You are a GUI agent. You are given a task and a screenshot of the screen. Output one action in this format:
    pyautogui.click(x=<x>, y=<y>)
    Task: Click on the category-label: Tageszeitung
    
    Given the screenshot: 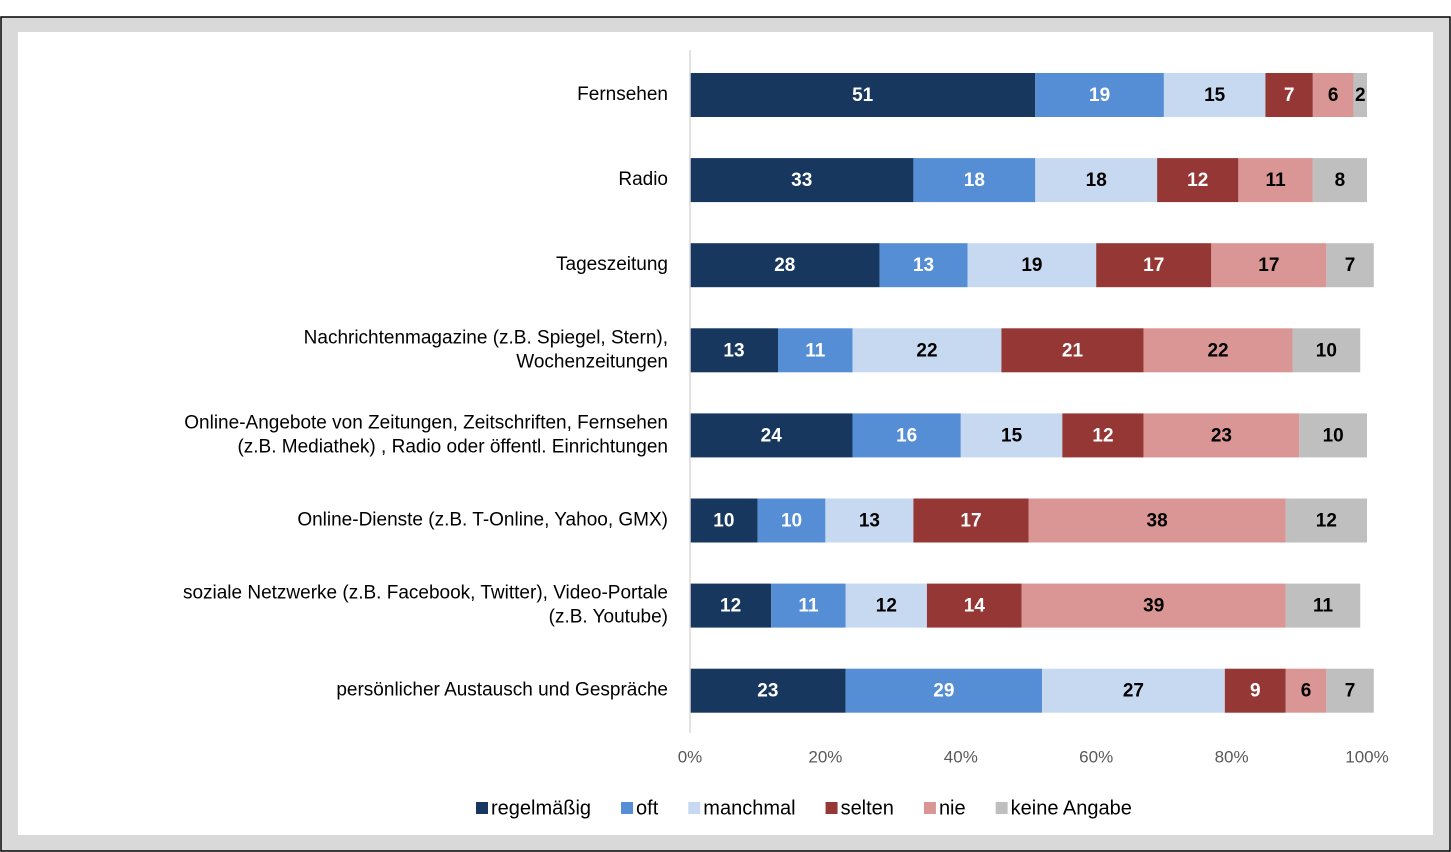 What is the action you would take?
    pyautogui.click(x=612, y=264)
    